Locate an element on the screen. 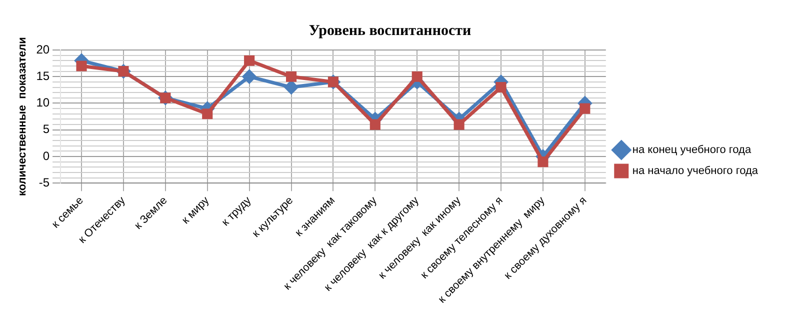 The image size is (786, 323). y-axis-title: количественные показатели is located at coordinates (22, 116).